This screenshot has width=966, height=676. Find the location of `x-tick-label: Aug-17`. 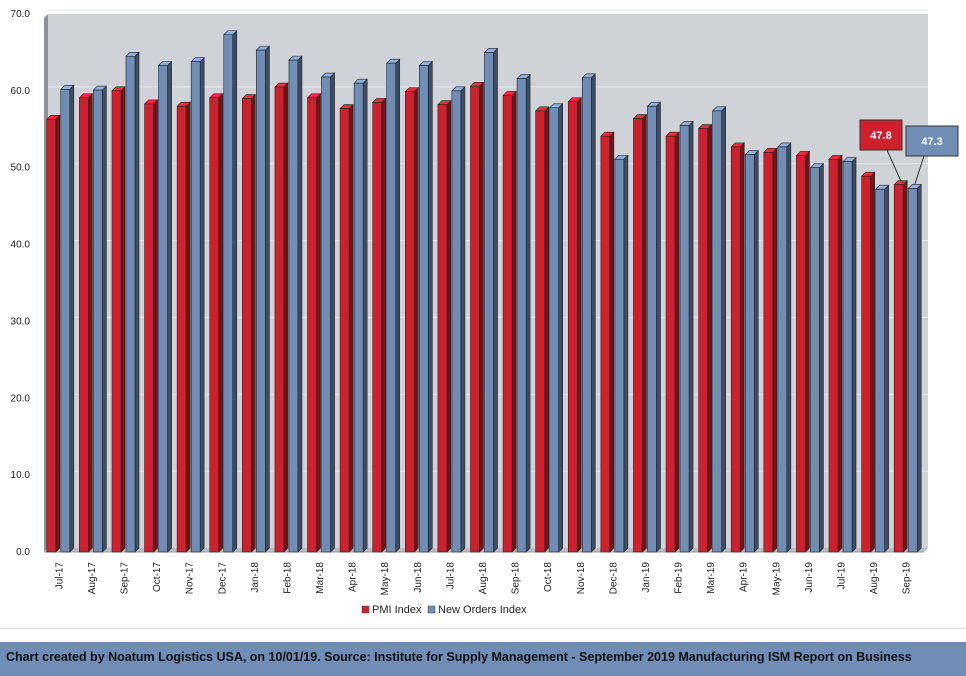

x-tick-label: Aug-17 is located at coordinates (92, 578).